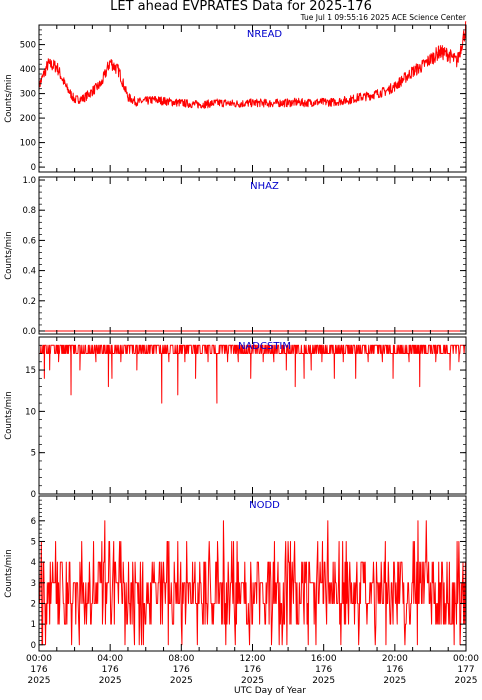 The height and width of the screenshot is (700, 482). I want to click on x-tick-label-line: 08:00, so click(181, 659).